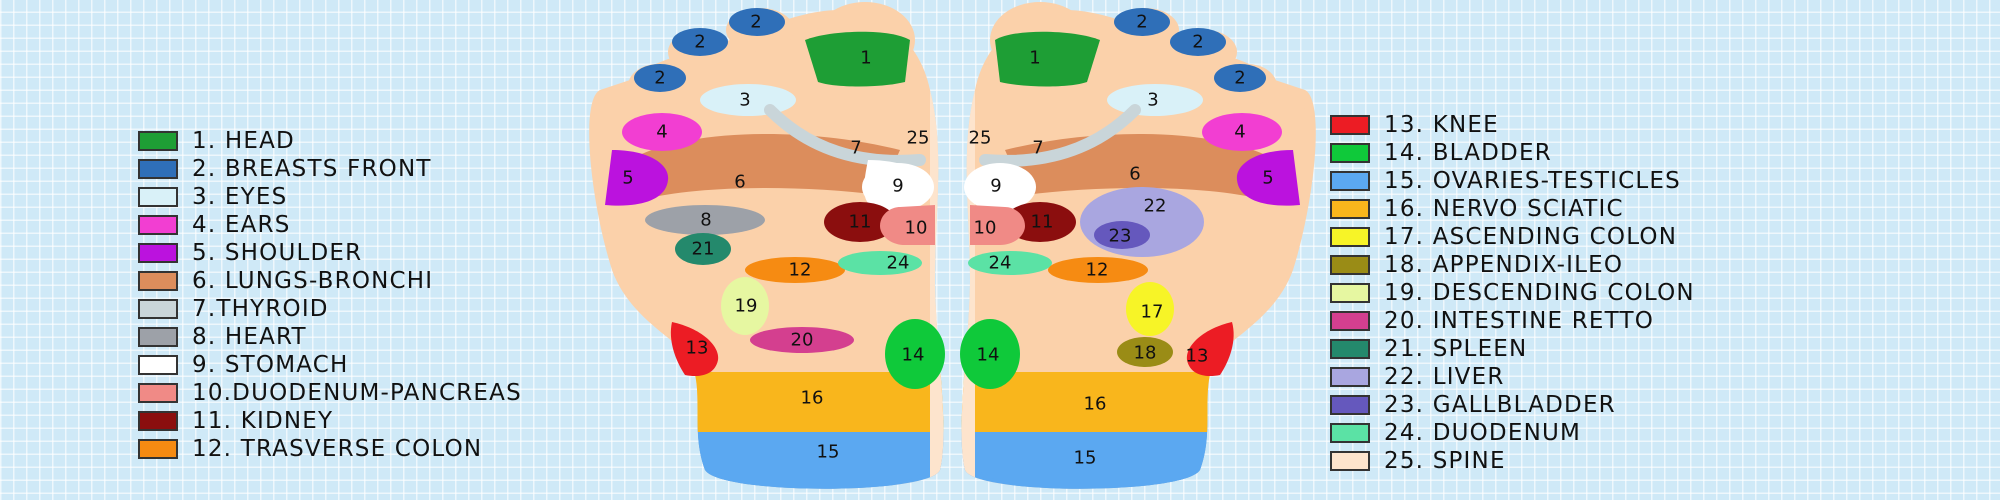 The height and width of the screenshot is (500, 2000). I want to click on left-num-12: 12, so click(800, 270).